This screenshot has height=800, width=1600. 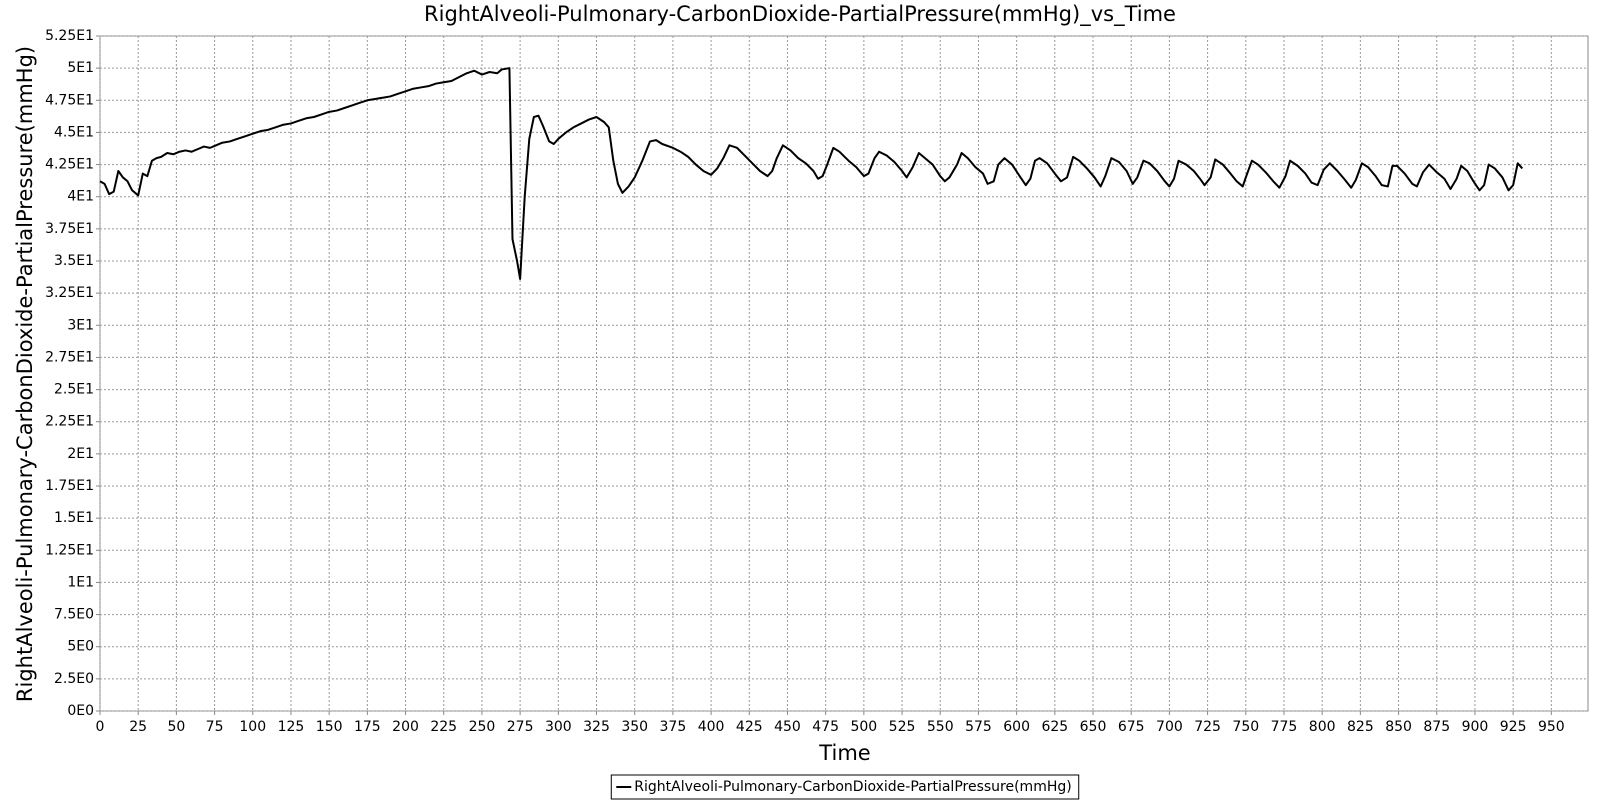 I want to click on x-tick-label: 725, so click(x=1207, y=727).